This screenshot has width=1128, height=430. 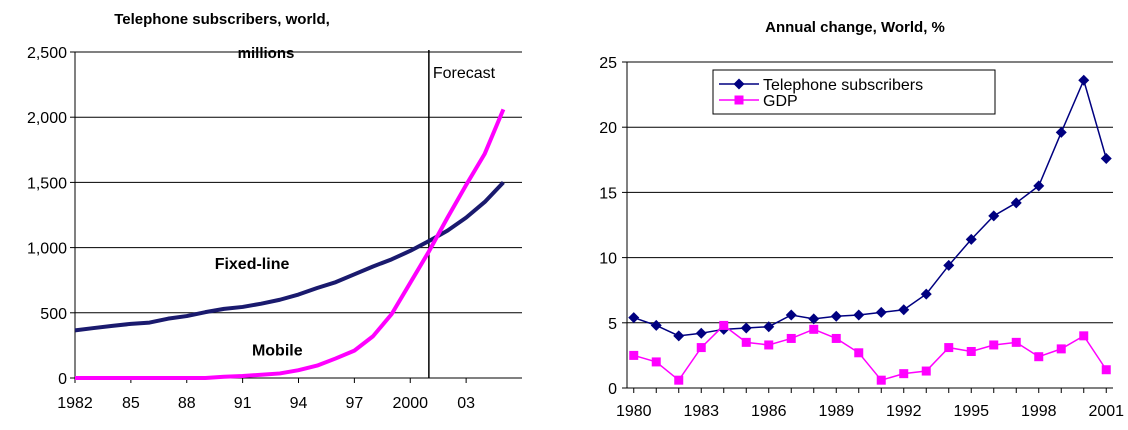 I want to click on series-line-fixed-line, so click(x=289, y=257).